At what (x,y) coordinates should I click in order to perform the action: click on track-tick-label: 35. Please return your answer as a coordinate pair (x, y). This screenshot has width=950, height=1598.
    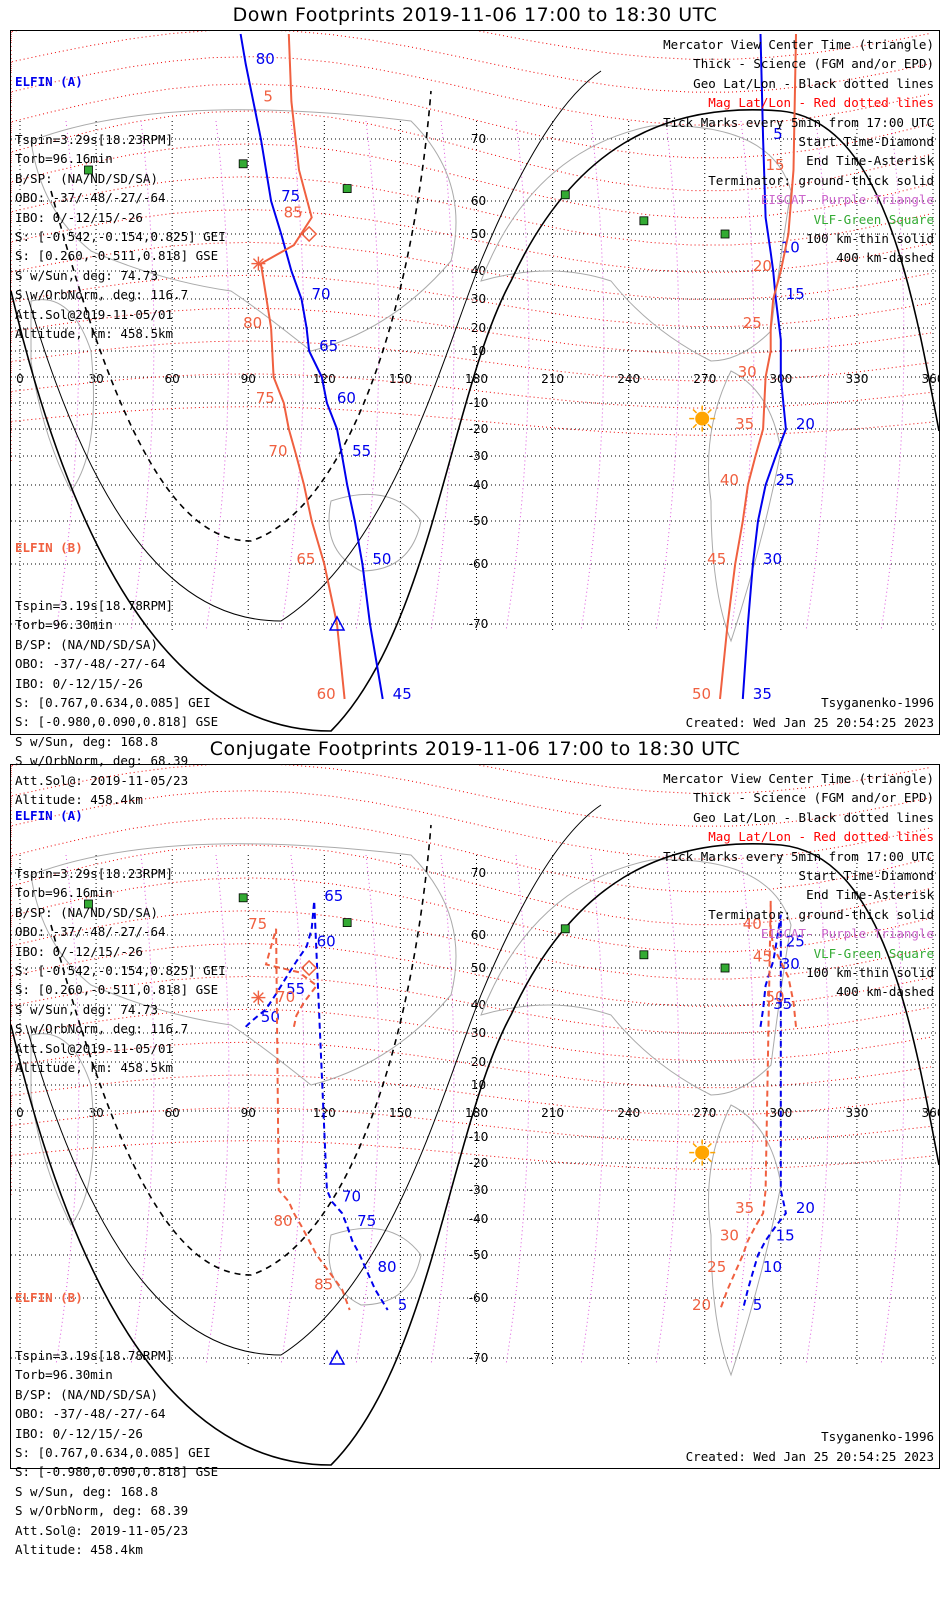
    Looking at the image, I should click on (744, 1208).